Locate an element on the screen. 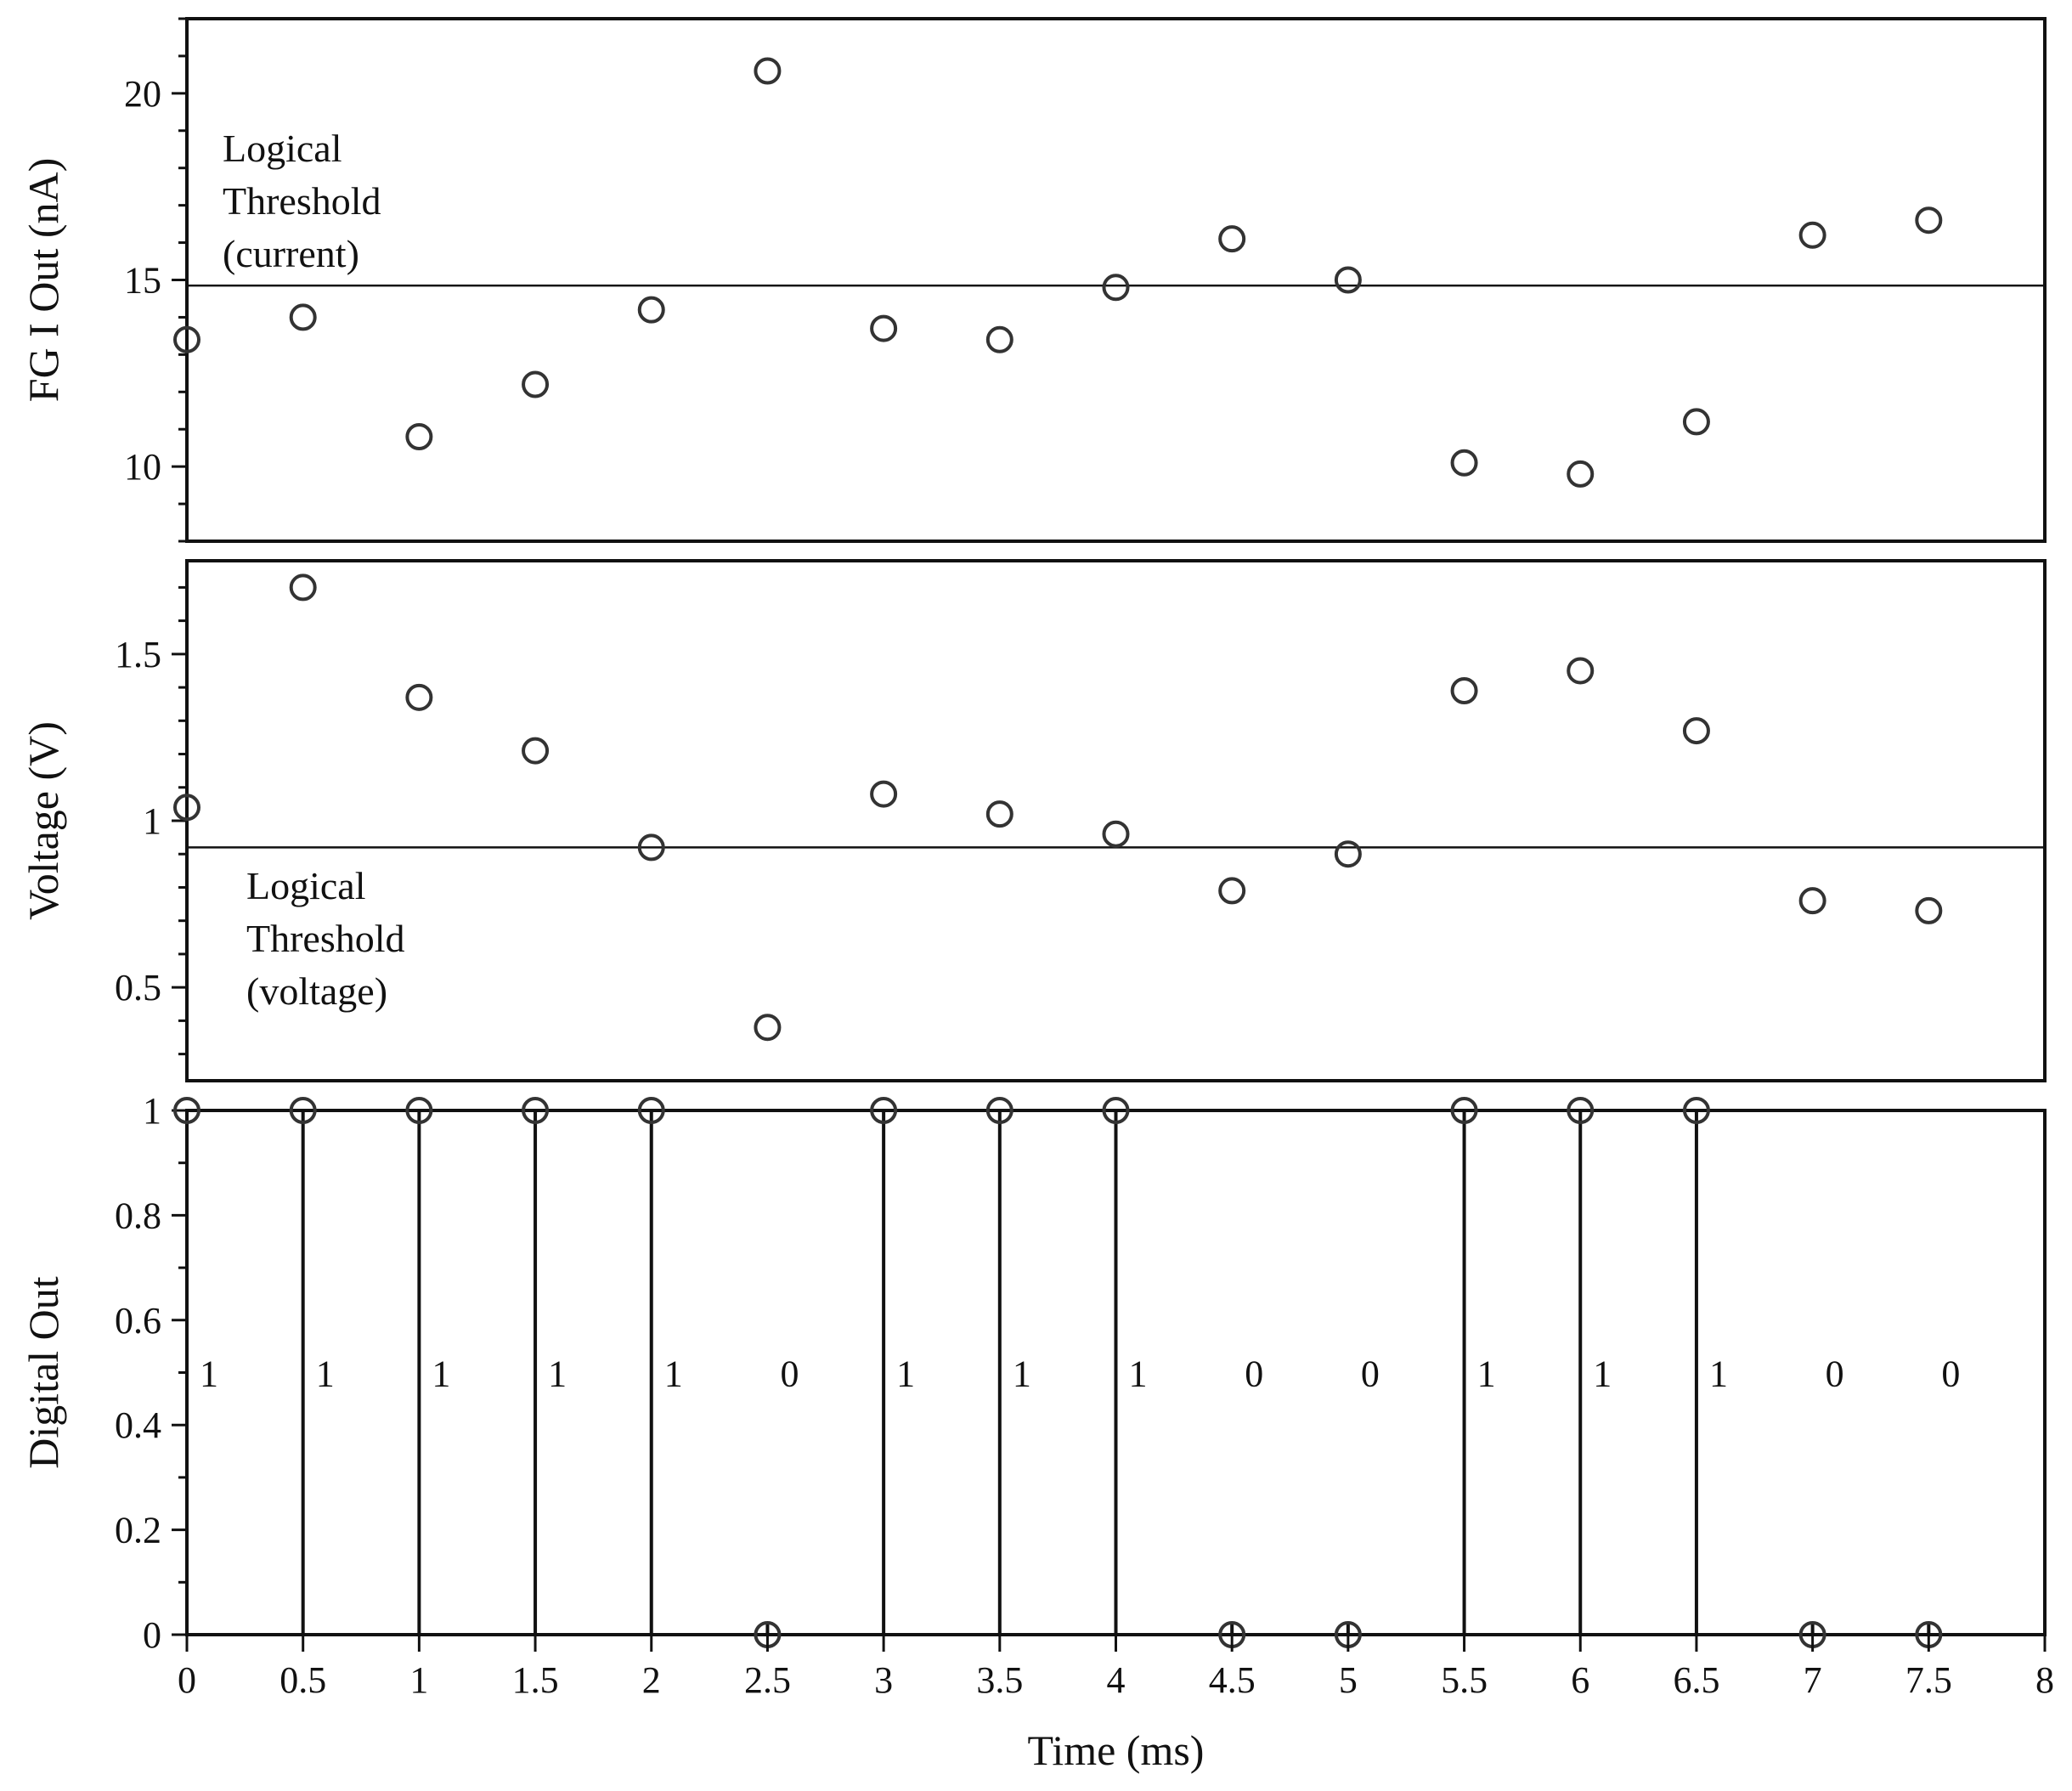  y-tick-label: 10 is located at coordinates (142, 467).